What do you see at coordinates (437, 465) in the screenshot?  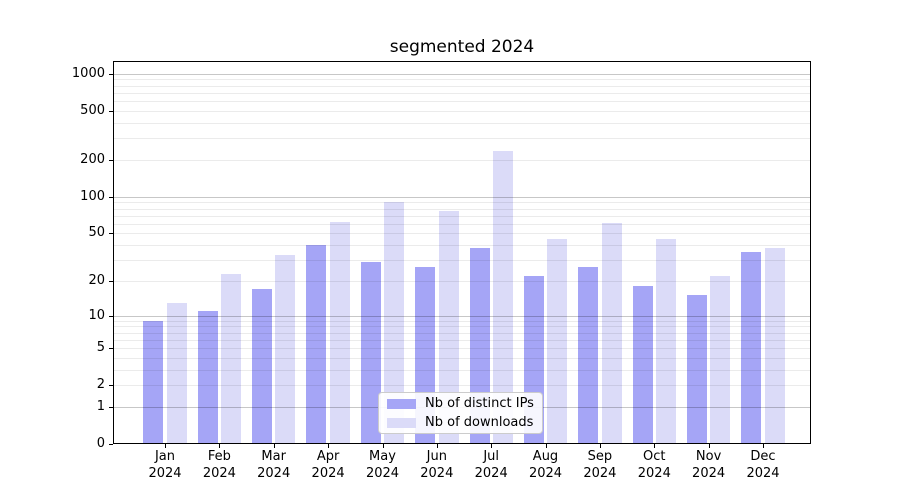 I see `x-tick-label: Jun 2024` at bounding box center [437, 465].